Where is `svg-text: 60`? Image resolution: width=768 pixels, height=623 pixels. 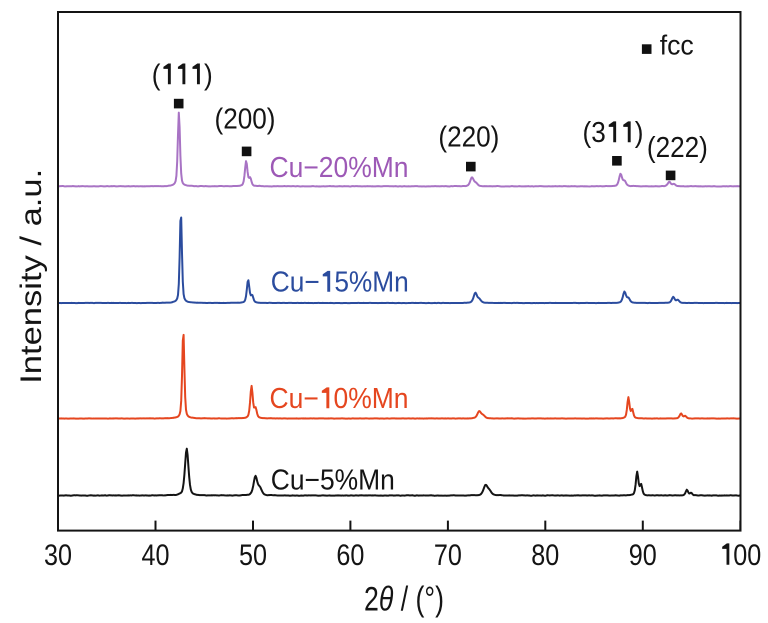 svg-text: 60 is located at coordinates (350, 555).